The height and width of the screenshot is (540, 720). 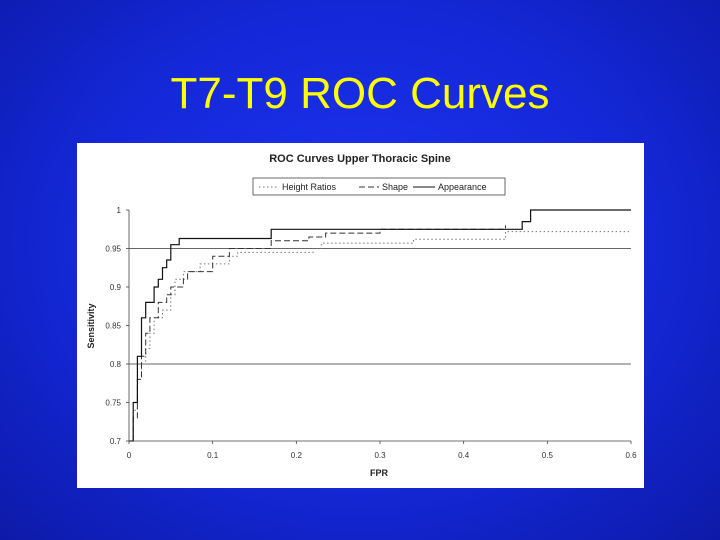 What do you see at coordinates (379, 186) in the screenshot?
I see `chart-legend: Height Ratios Shape Appearance` at bounding box center [379, 186].